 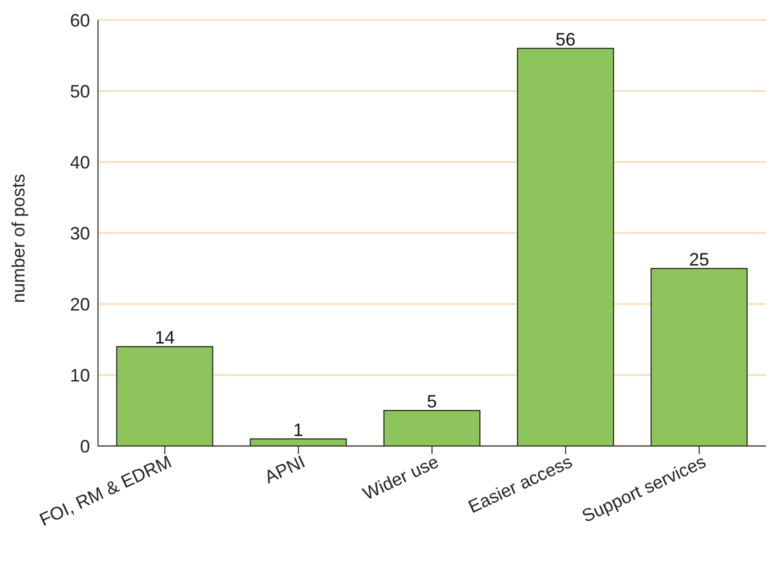 What do you see at coordinates (80, 162) in the screenshot?
I see `y-tick-label: 40` at bounding box center [80, 162].